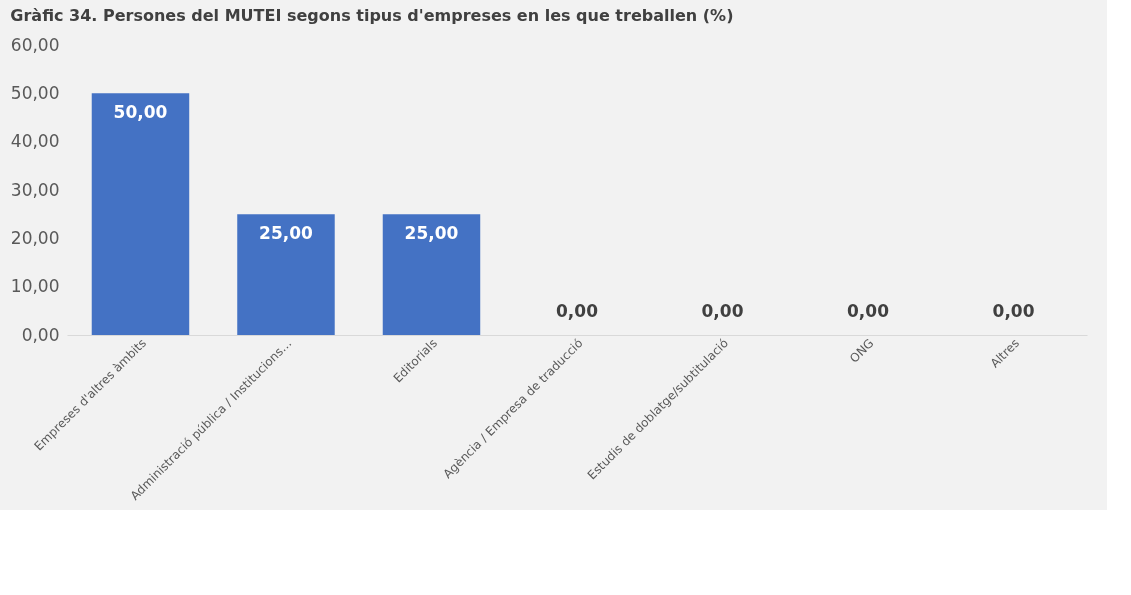 The image size is (1131, 595). What do you see at coordinates (372, 15) in the screenshot?
I see `chart-title: Gràfic 34. Persones del MUTEI segons tipus d'empreses en les que treballen (%)` at bounding box center [372, 15].